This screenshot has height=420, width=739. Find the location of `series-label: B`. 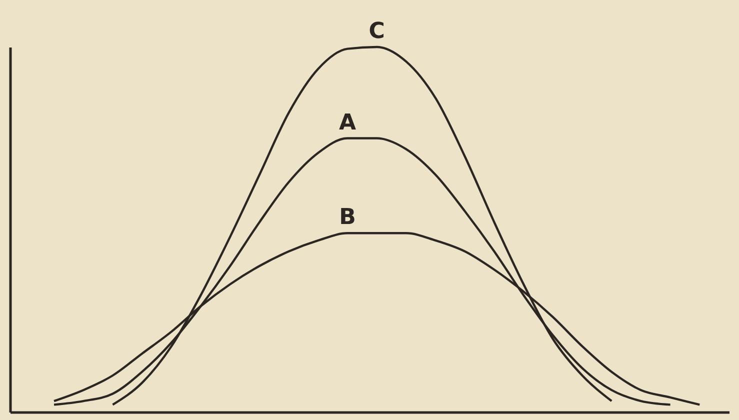

series-label: B is located at coordinates (347, 217).